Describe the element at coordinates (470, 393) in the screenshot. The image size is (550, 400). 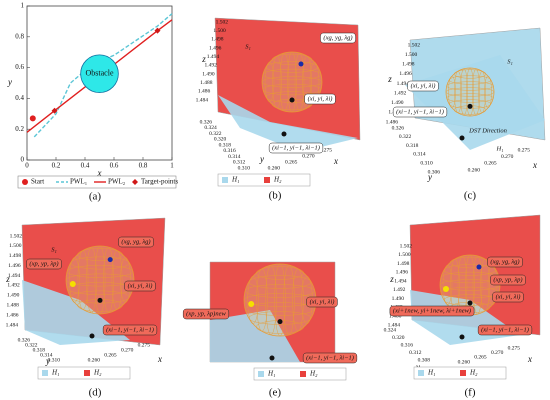
I see `caption: (f)` at that location.